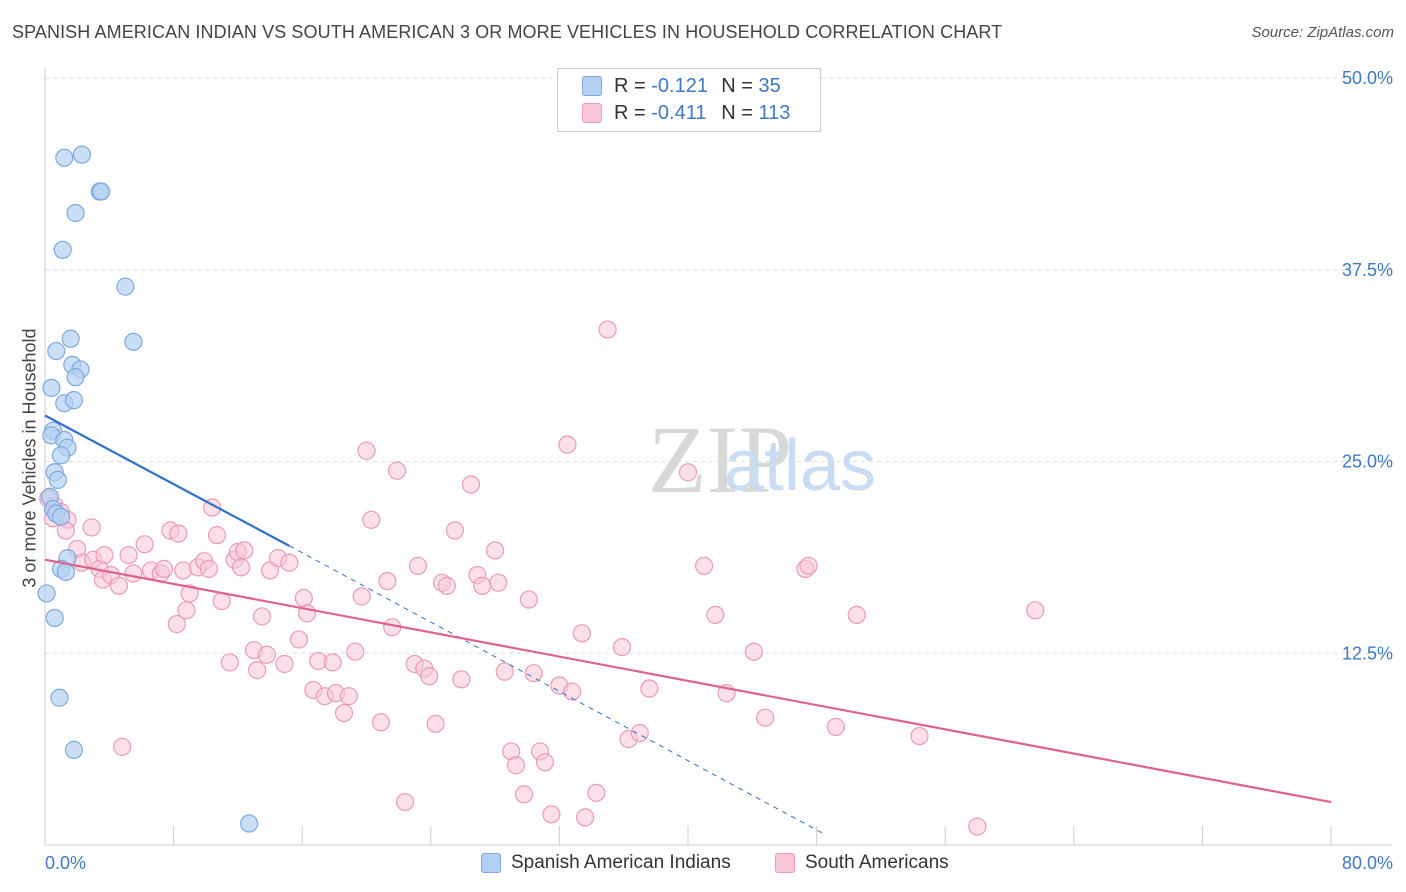  I want to click on bottom-legend-label-blue: Spanish American Indians, so click(621, 862).